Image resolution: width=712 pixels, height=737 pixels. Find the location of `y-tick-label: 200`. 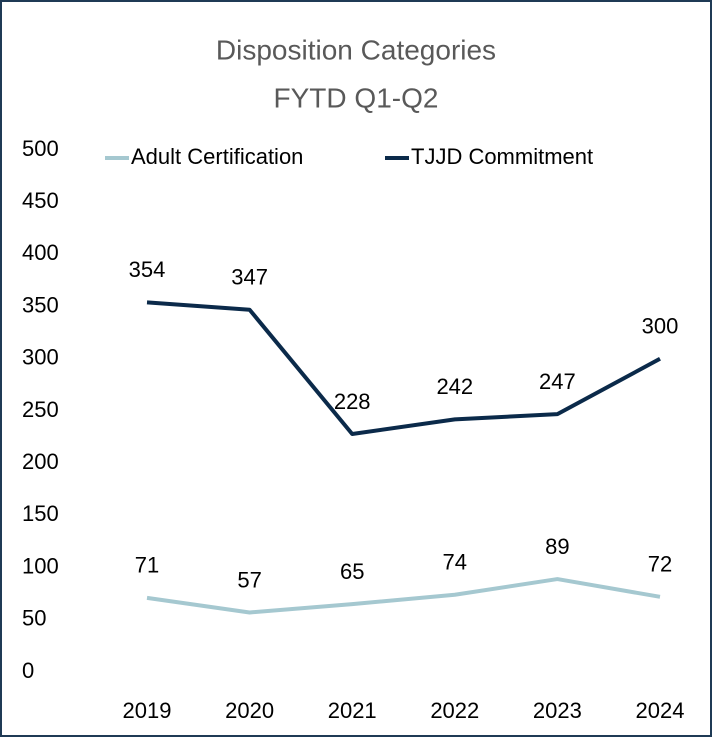

y-tick-label: 200 is located at coordinates (40, 461).